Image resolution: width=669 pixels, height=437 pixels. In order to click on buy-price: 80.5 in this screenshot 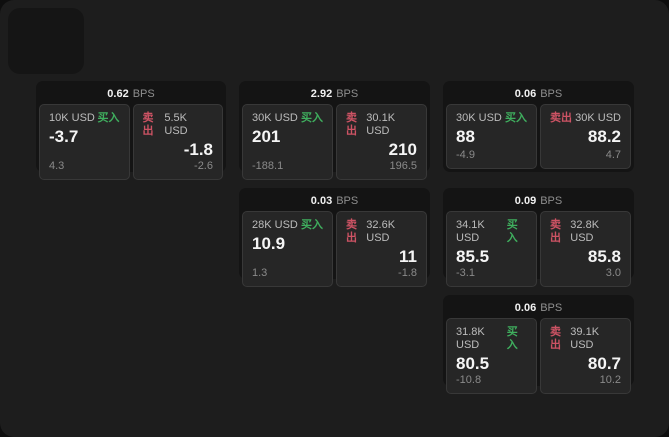, I will do `click(473, 363)`.